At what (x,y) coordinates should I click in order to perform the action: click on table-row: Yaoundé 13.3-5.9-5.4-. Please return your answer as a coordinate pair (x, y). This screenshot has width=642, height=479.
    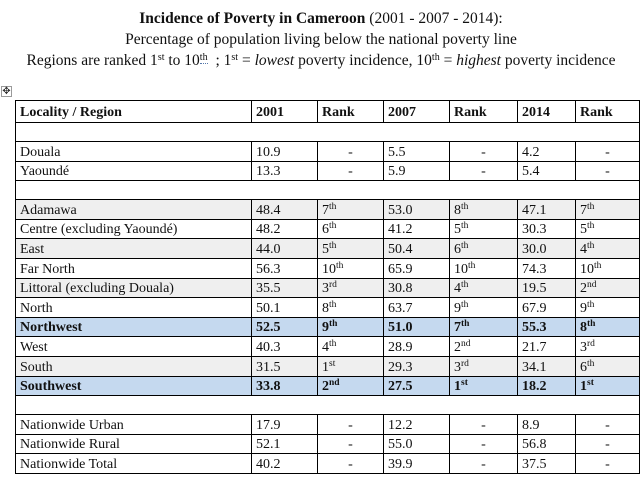
    Looking at the image, I should click on (327, 171).